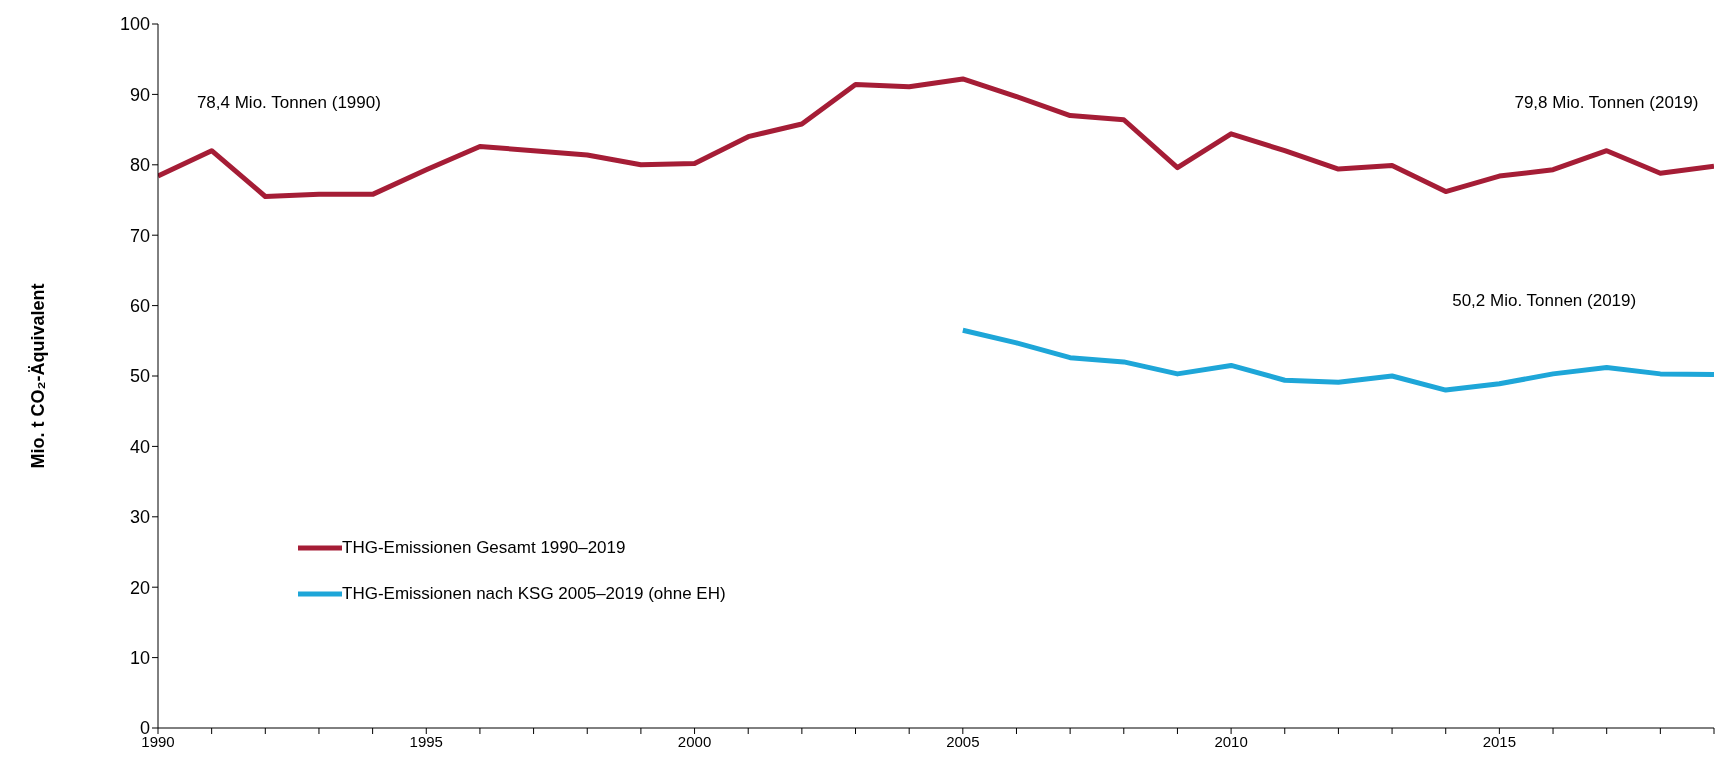 The height and width of the screenshot is (766, 1734). What do you see at coordinates (38, 376) in the screenshot?
I see `y-axis-title: Mio. t CO₂-Äquivalent` at bounding box center [38, 376].